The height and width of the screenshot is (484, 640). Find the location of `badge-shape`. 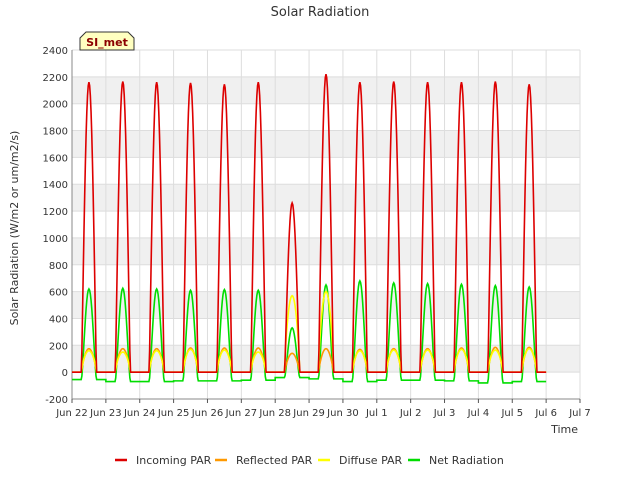

badge-shape is located at coordinates (107, 41).